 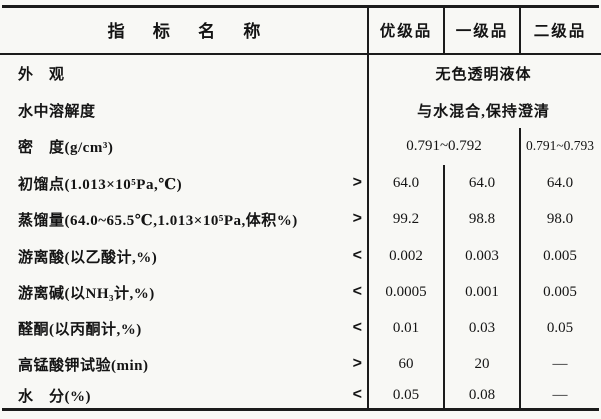 I want to click on row-value-grade-2: 20, so click(x=482, y=363).